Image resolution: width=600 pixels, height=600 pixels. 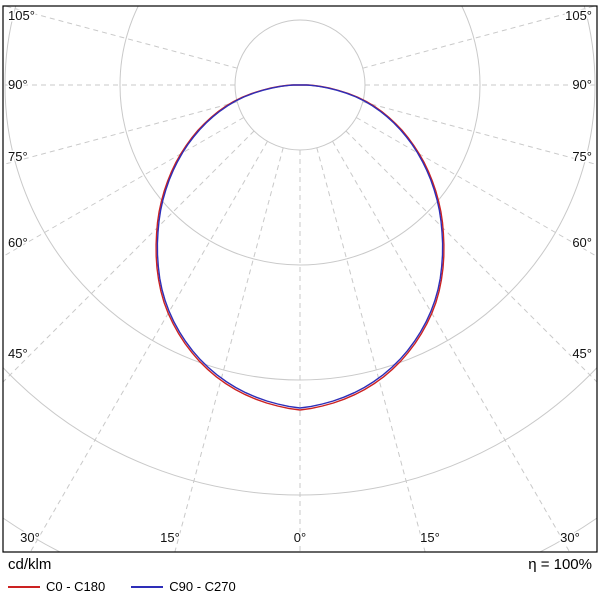 What do you see at coordinates (30, 564) in the screenshot?
I see `units-label: cd/klm` at bounding box center [30, 564].